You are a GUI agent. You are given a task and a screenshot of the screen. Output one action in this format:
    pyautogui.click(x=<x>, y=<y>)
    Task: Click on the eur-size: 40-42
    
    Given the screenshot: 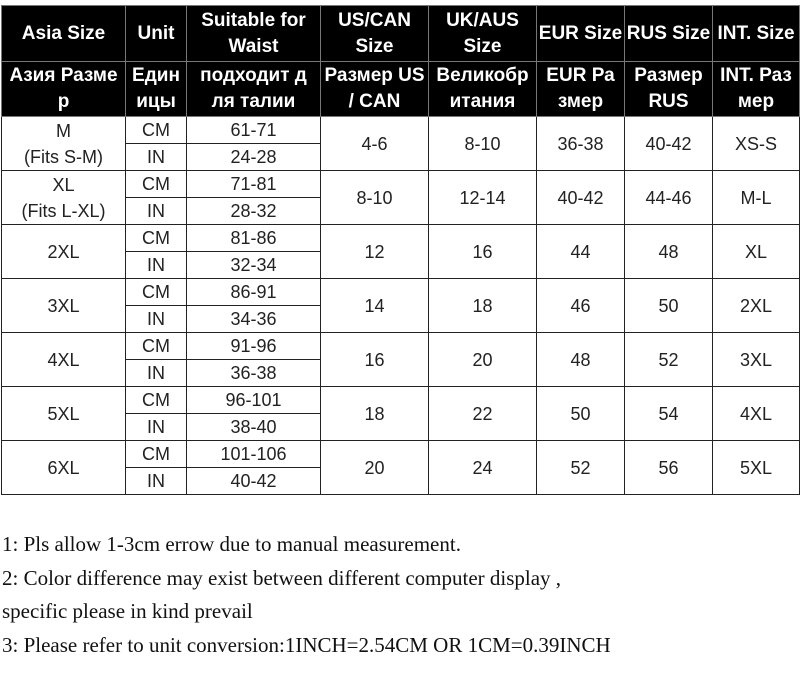 What is the action you would take?
    pyautogui.click(x=580, y=197)
    